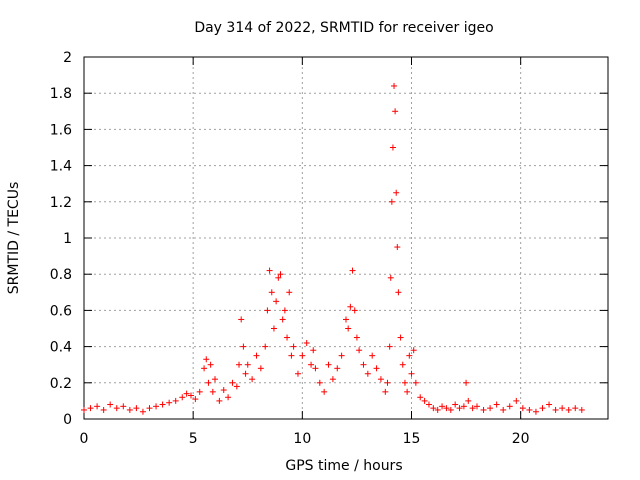 This screenshot has height=480, width=640. Describe the element at coordinates (412, 439) in the screenshot. I see `x-tick-label: 15` at that location.